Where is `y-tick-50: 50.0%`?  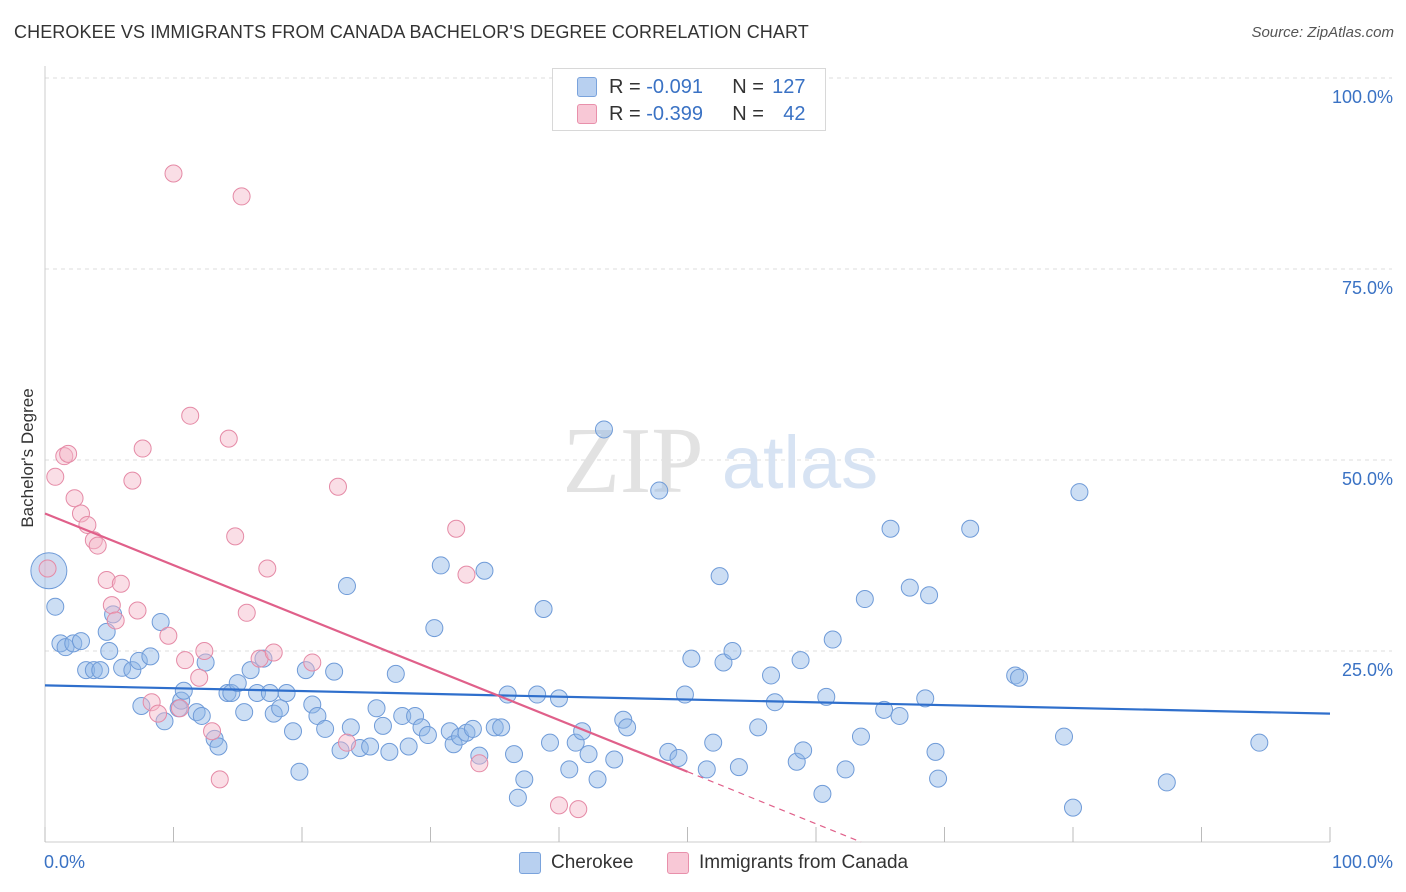 y-tick-50: 50.0% is located at coordinates (1367, 479).